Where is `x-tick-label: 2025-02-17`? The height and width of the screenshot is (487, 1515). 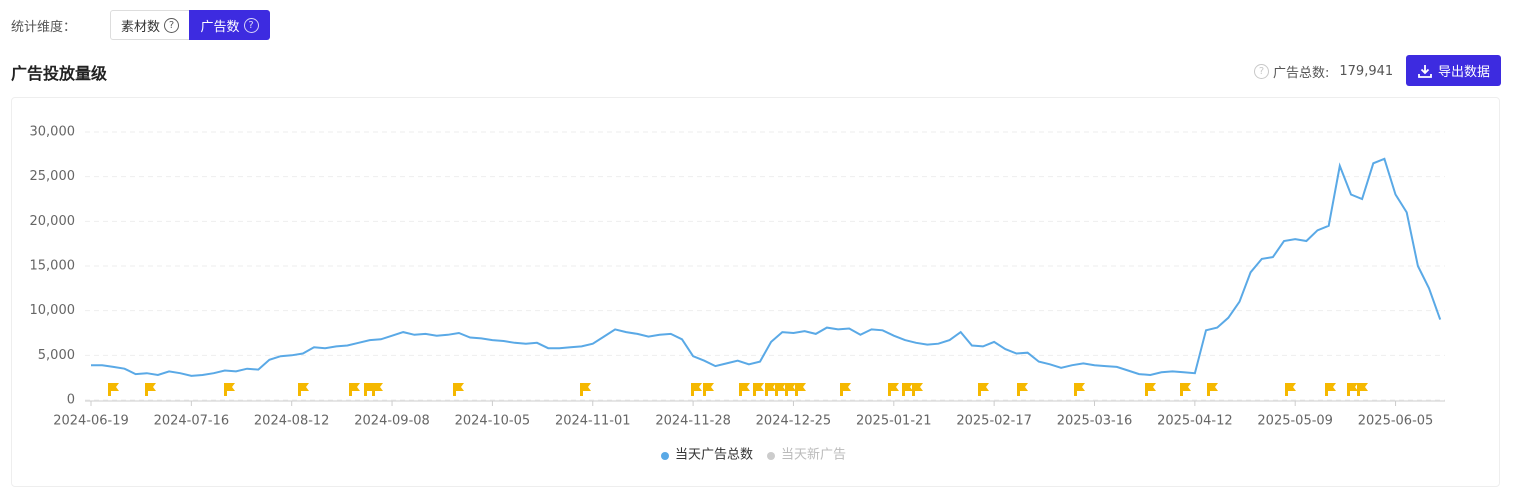 x-tick-label: 2025-02-17 is located at coordinates (994, 421).